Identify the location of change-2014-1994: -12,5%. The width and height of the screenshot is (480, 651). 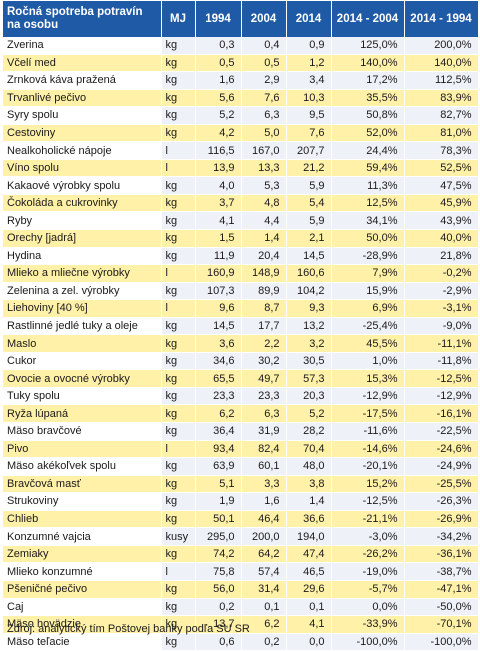
(441, 378).